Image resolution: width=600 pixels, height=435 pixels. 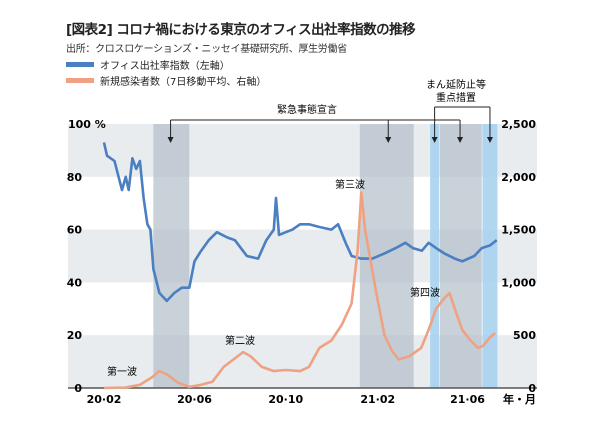 I want to click on wave-label: 第四波, so click(x=425, y=292).